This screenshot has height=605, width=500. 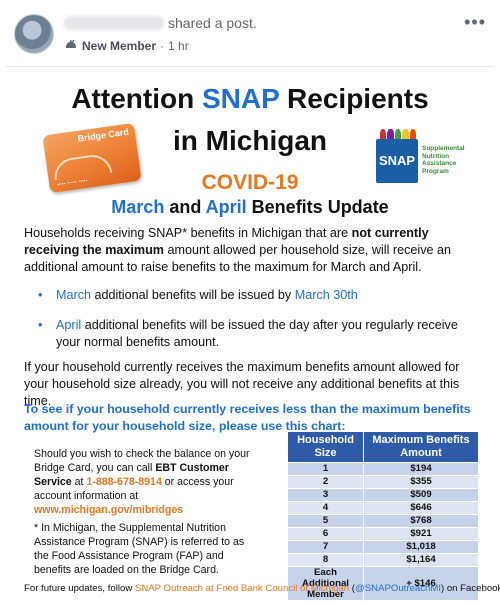 I want to click on title-prefix: Attention, so click(x=136, y=98).